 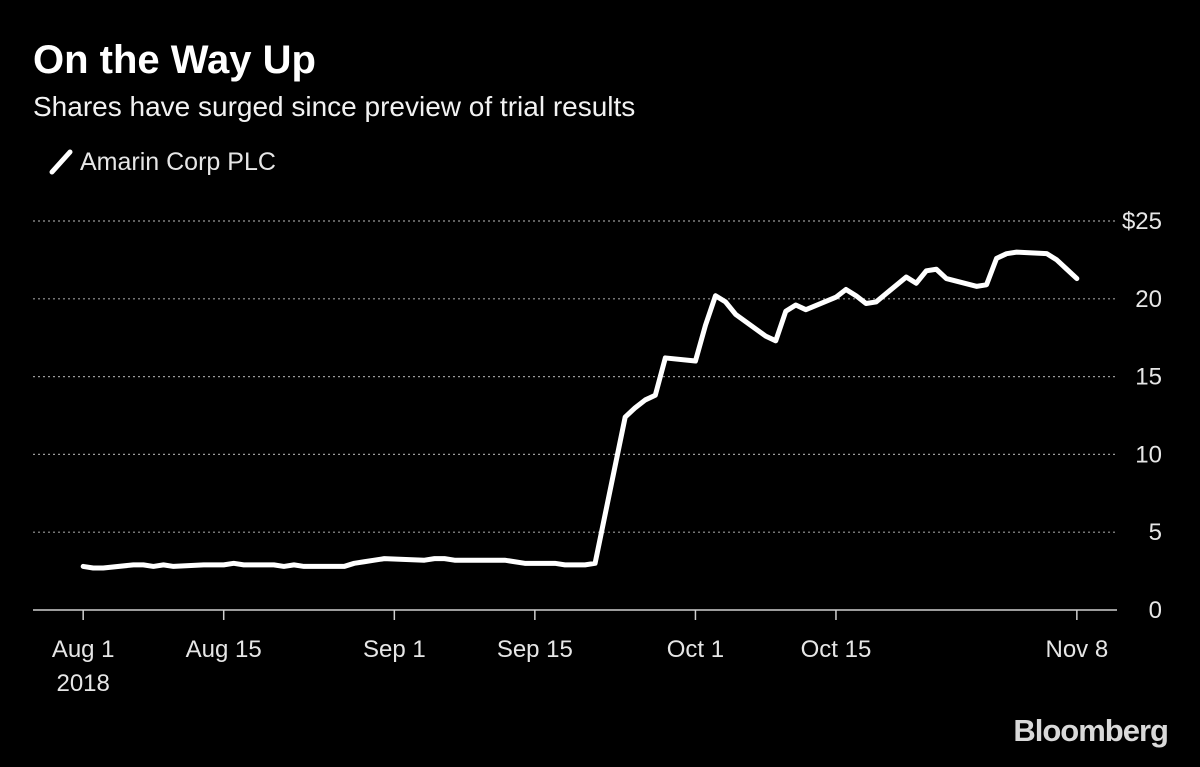 What do you see at coordinates (1155, 532) in the screenshot?
I see `y-tick-label: 5` at bounding box center [1155, 532].